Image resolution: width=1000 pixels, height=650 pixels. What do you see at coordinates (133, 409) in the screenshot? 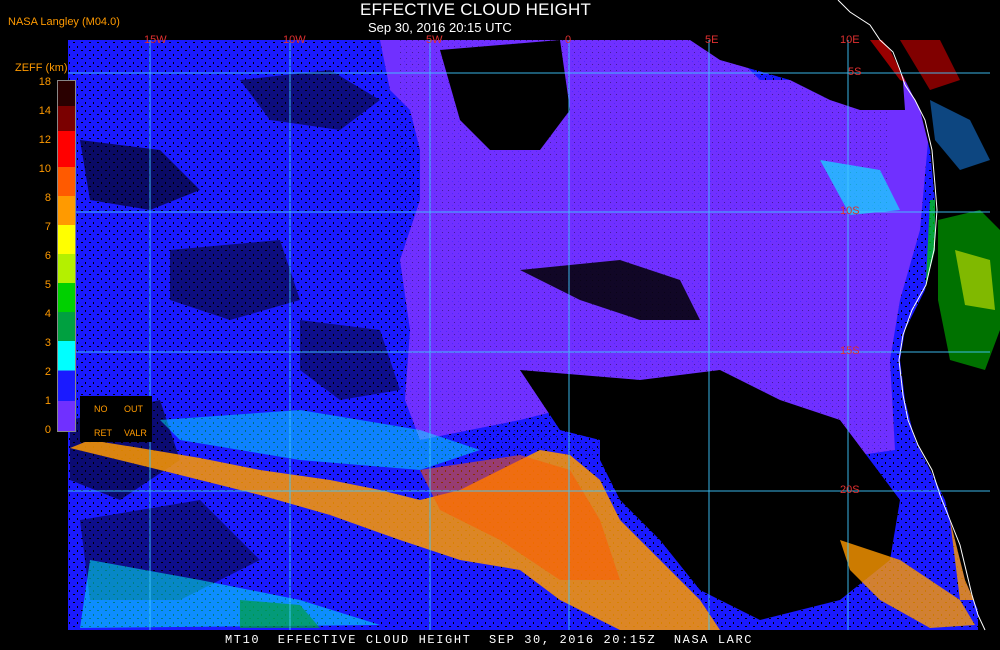
I see `out-of-range-label: OUT` at bounding box center [133, 409].